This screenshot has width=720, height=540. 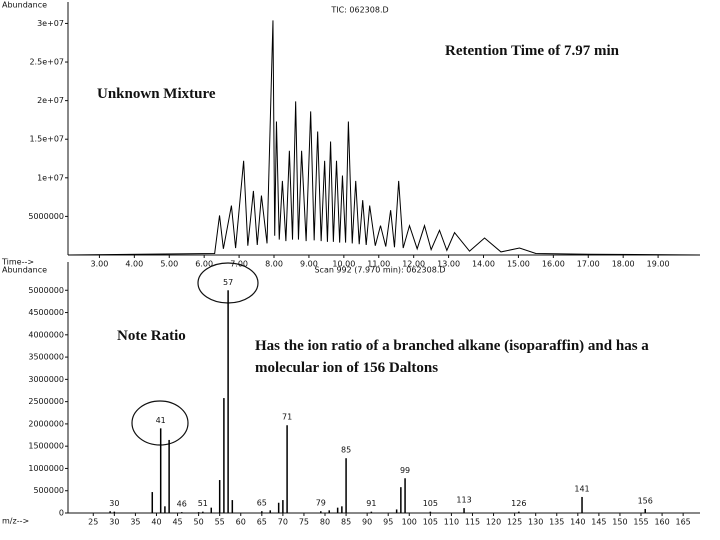 What do you see at coordinates (204, 264) in the screenshot?
I see `x-tick-label: 6.00` at bounding box center [204, 264].